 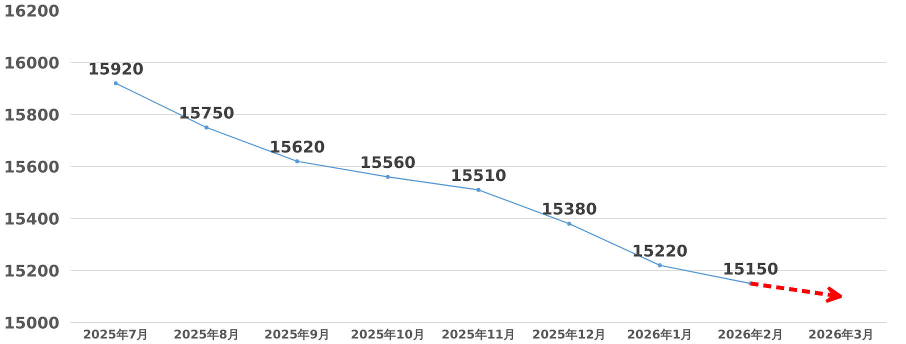 I want to click on y-tick-label: 15400, so click(x=32, y=219).